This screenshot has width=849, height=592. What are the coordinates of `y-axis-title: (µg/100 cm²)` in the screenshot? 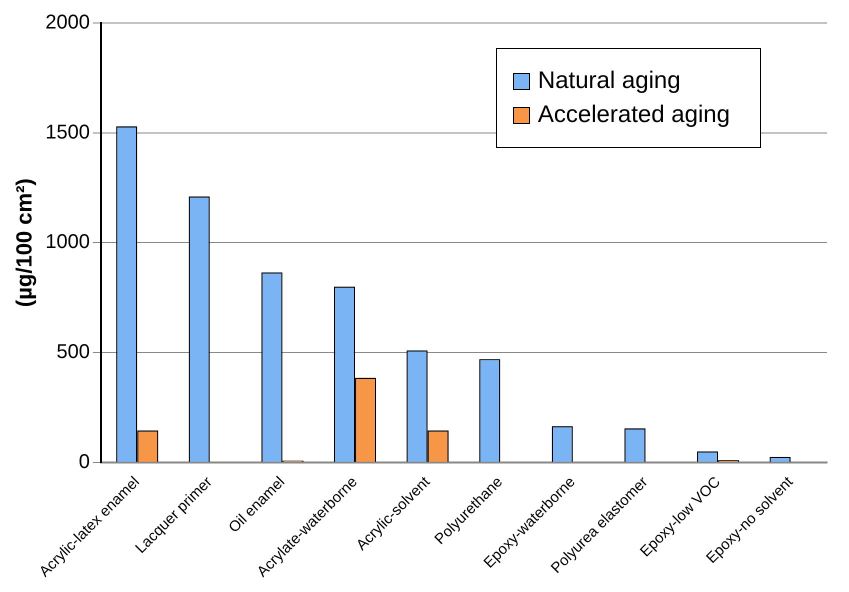 It's located at (23, 243).